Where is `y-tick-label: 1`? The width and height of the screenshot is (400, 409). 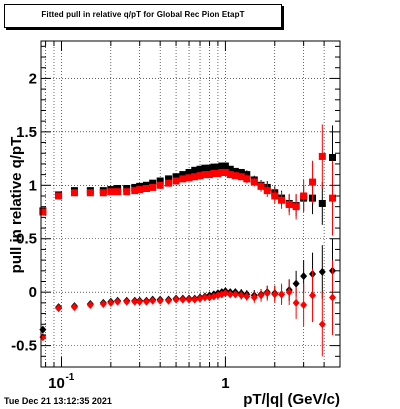 y-tick-label: 1 is located at coordinates (33, 185).